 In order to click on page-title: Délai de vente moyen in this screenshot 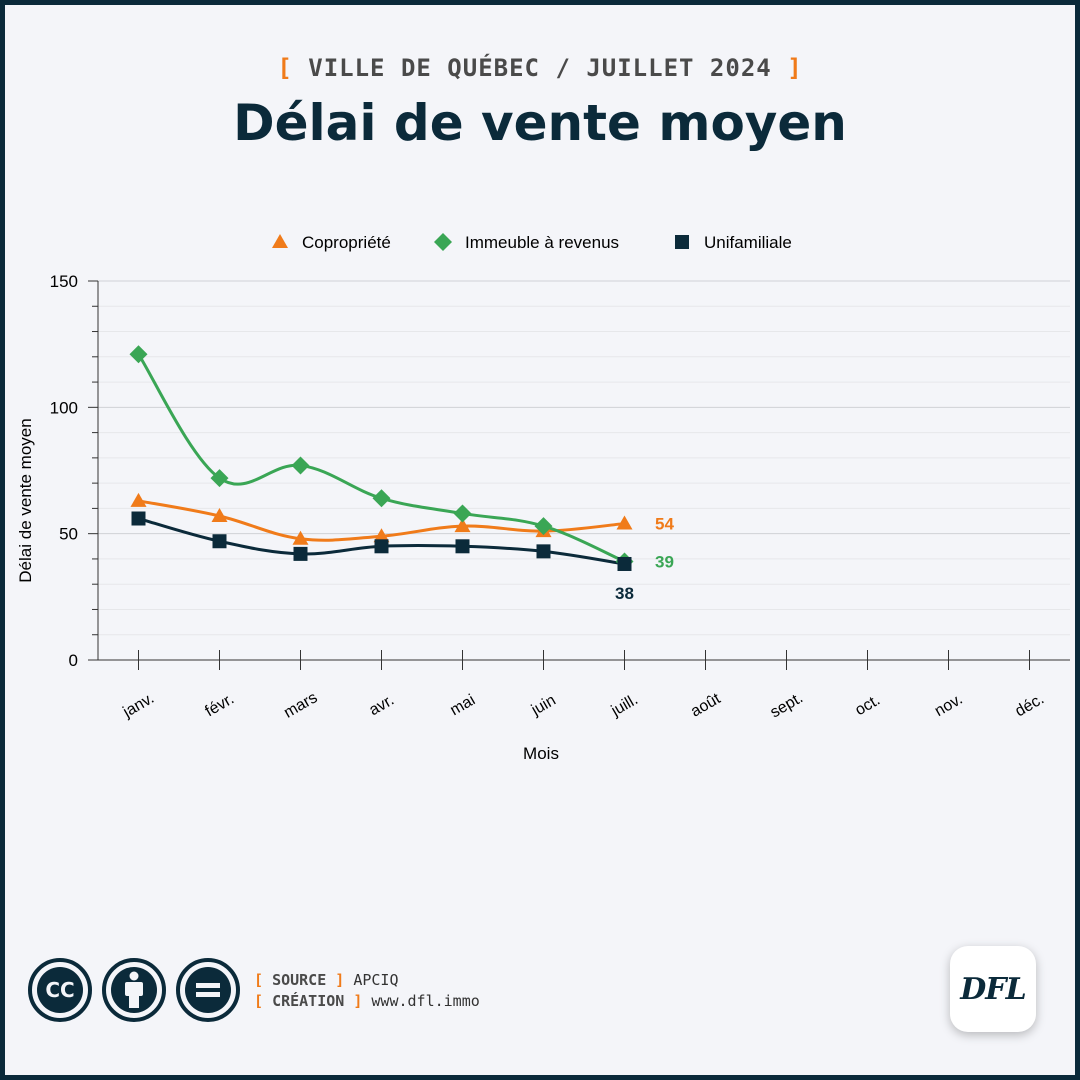, I will do `click(540, 123)`.